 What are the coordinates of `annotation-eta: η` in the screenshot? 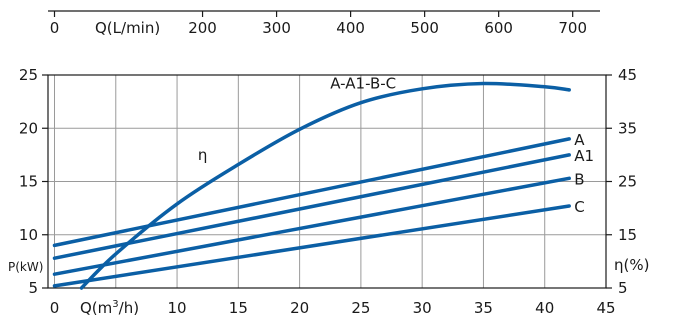 It's located at (203, 155).